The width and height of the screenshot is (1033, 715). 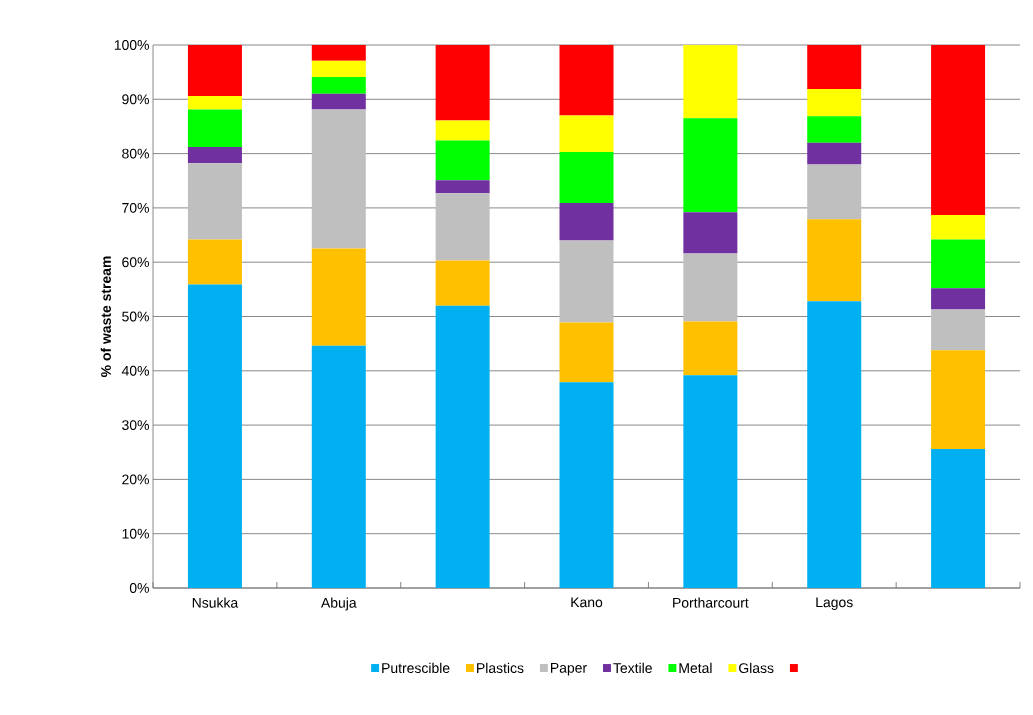 What do you see at coordinates (135, 370) in the screenshot?
I see `y-tick-label: 40%` at bounding box center [135, 370].